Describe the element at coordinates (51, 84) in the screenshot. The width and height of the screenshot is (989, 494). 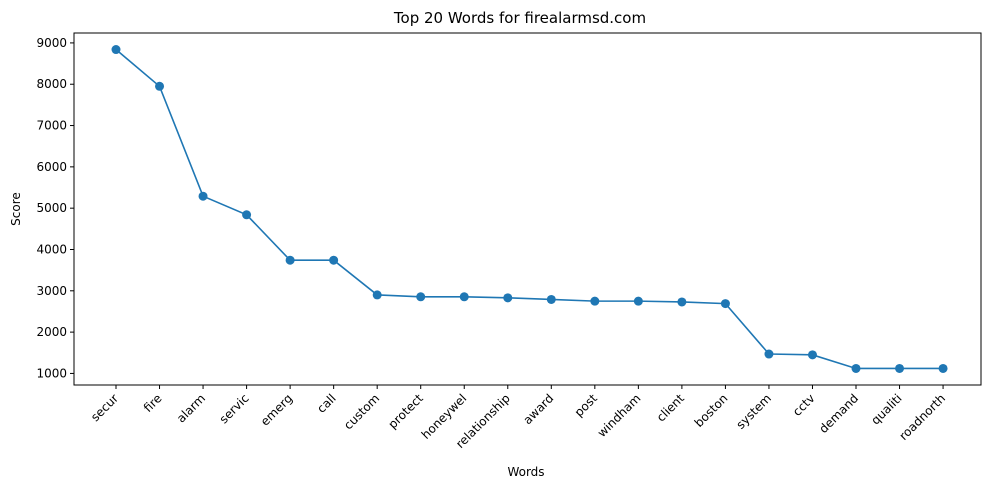
I see `y-tick-label: 8000` at that location.